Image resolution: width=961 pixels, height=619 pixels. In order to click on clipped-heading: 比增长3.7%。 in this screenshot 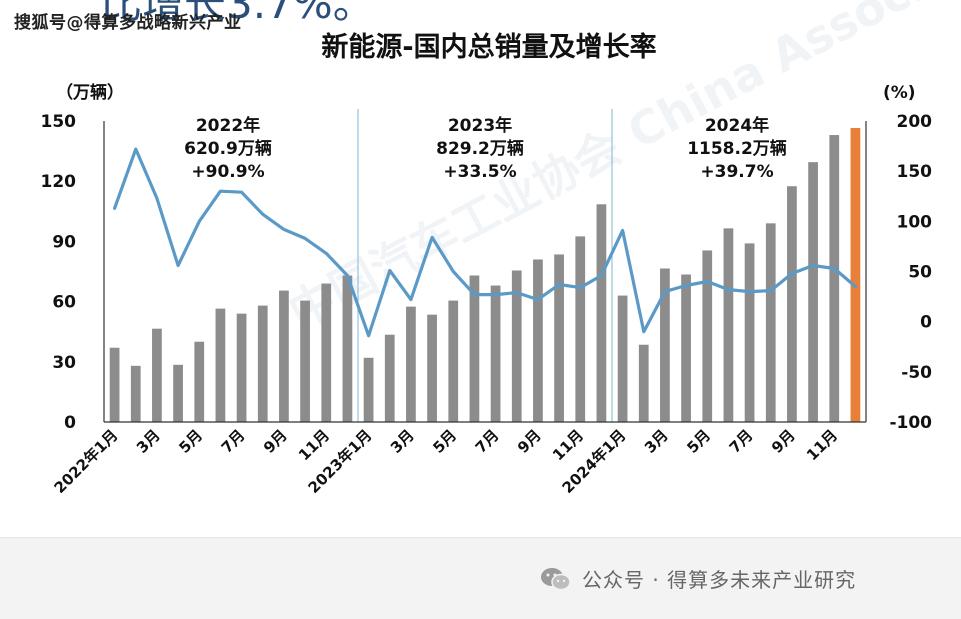, I will do `click(237, 14)`.